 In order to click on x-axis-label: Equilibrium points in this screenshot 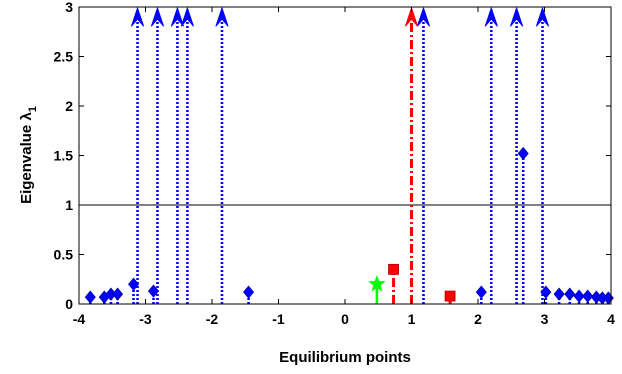, I will do `click(345, 357)`.